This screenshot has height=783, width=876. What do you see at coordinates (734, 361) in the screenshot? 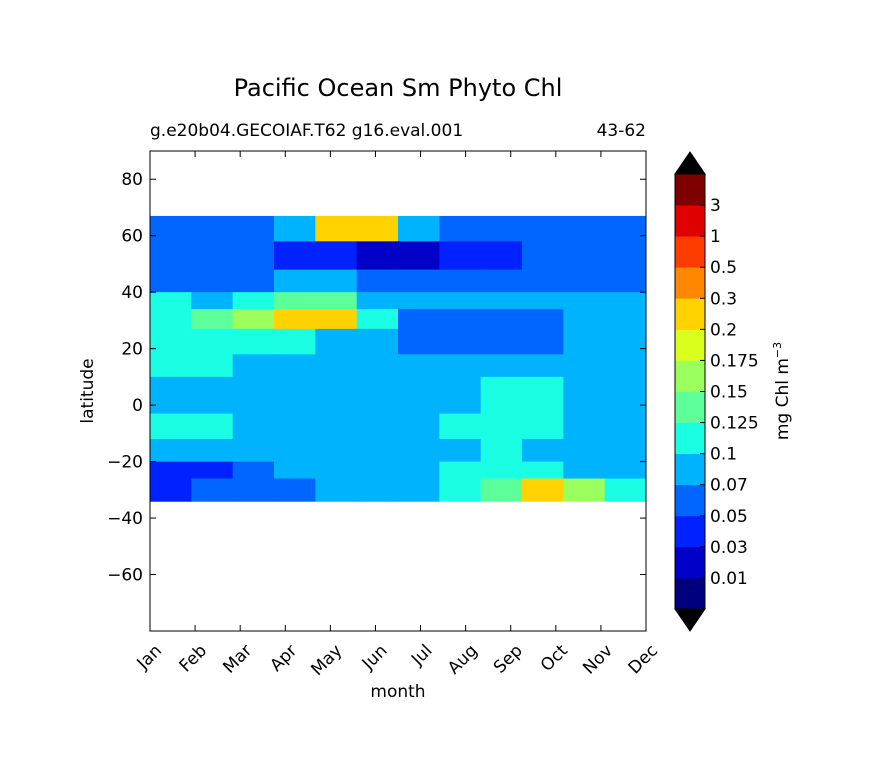
I see `colorbar-tick-label: 0.175` at bounding box center [734, 361].